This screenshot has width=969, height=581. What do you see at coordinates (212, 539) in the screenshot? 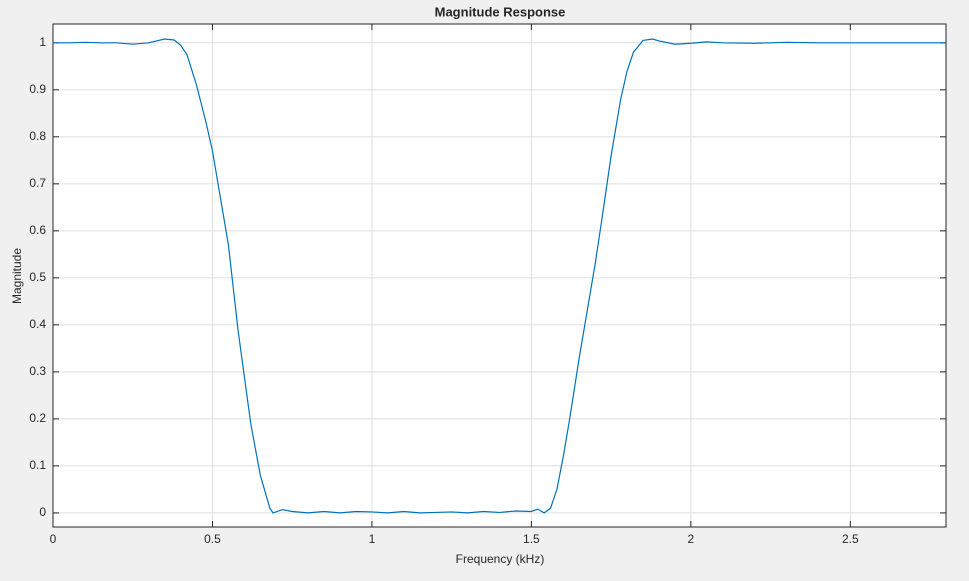
I see `x-tick-label: 0.5` at bounding box center [212, 539].